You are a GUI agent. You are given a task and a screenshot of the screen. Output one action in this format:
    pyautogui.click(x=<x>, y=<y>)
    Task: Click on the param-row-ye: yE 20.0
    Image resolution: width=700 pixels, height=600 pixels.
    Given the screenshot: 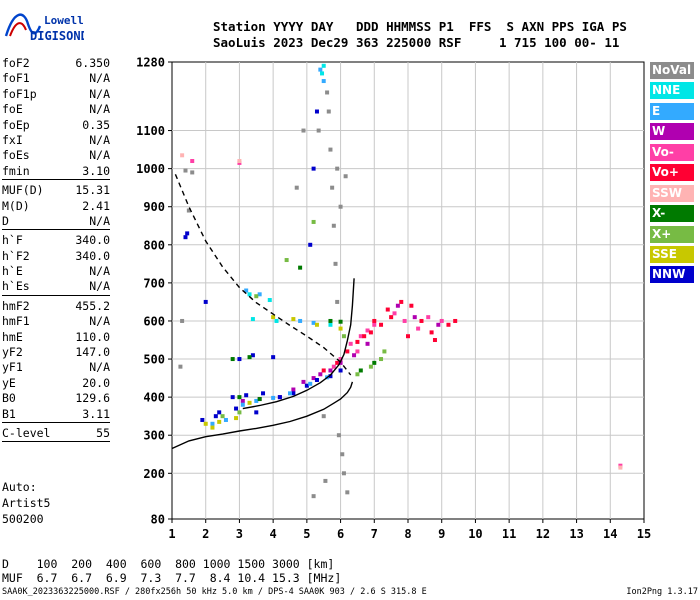 What is the action you would take?
    pyautogui.click(x=56, y=383)
    